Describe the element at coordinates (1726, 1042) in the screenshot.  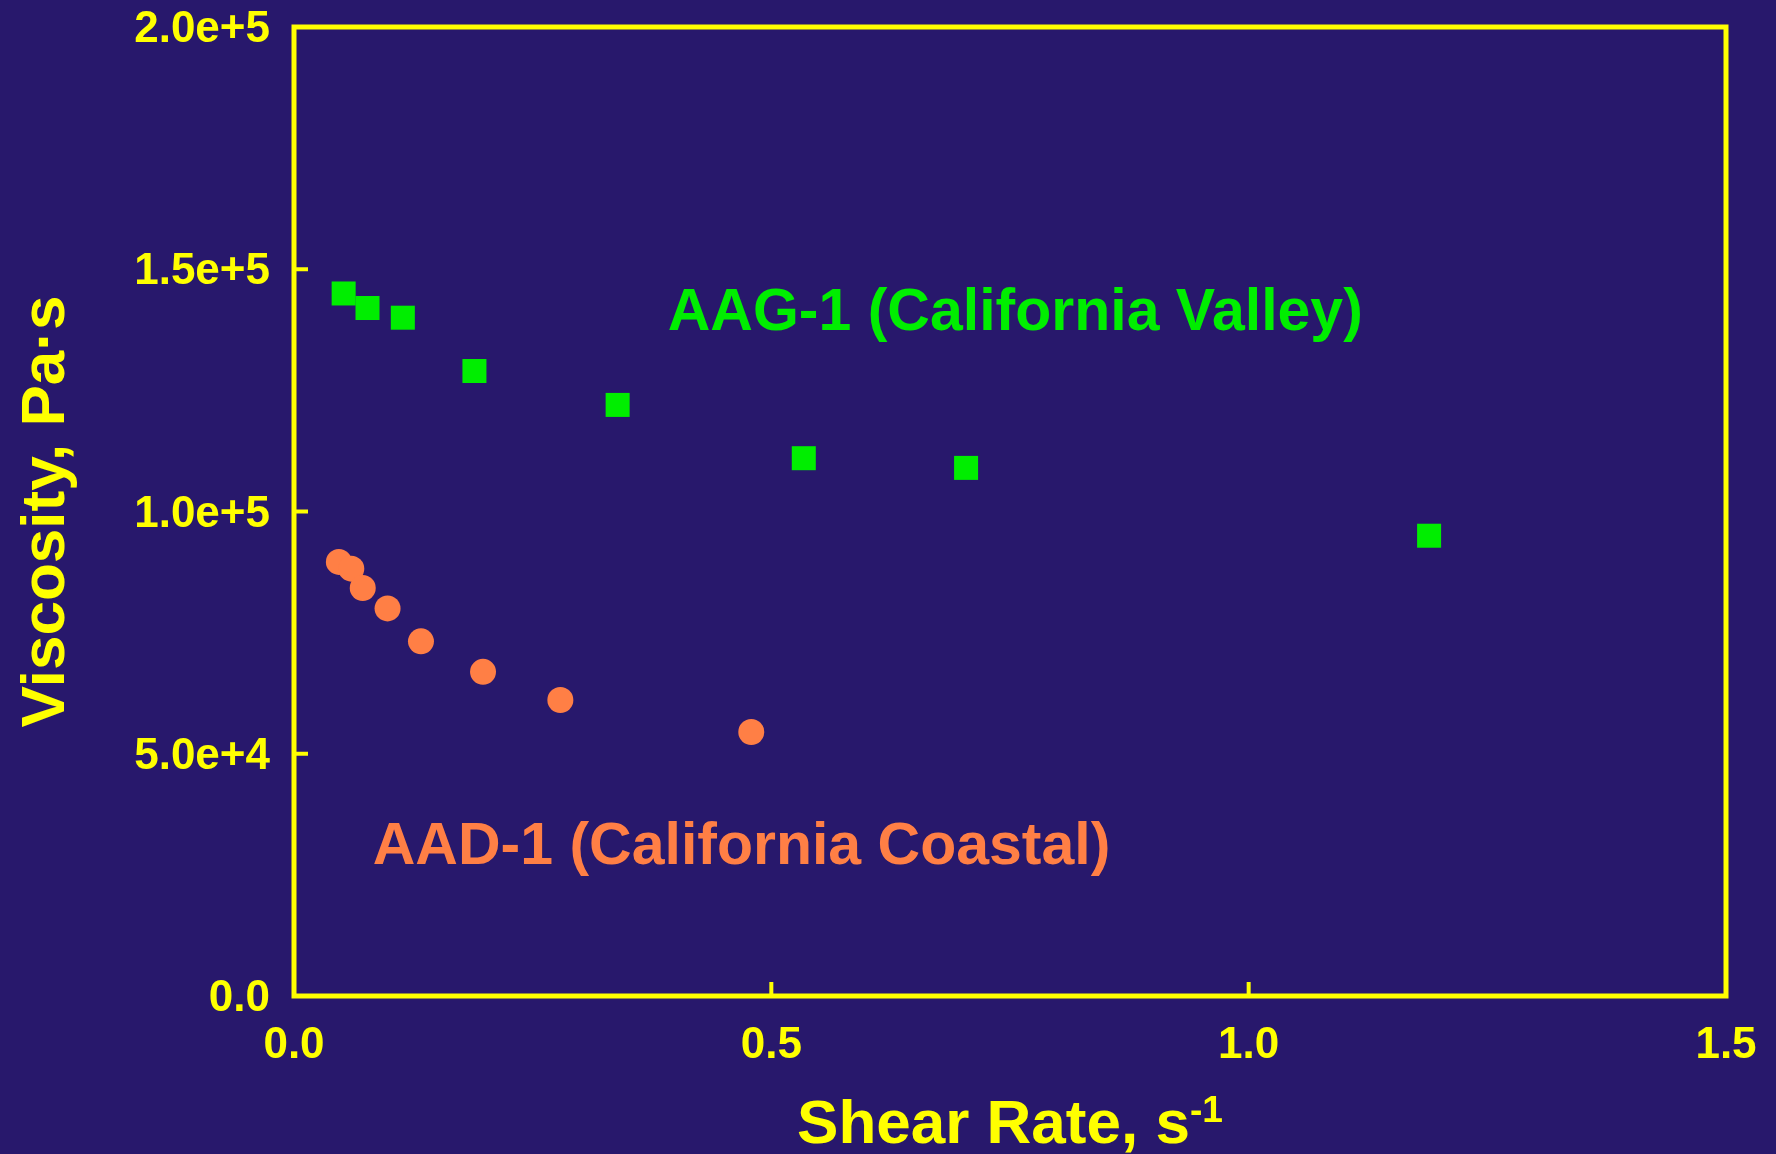
I see `x-tick-label: 1.5` at that location.